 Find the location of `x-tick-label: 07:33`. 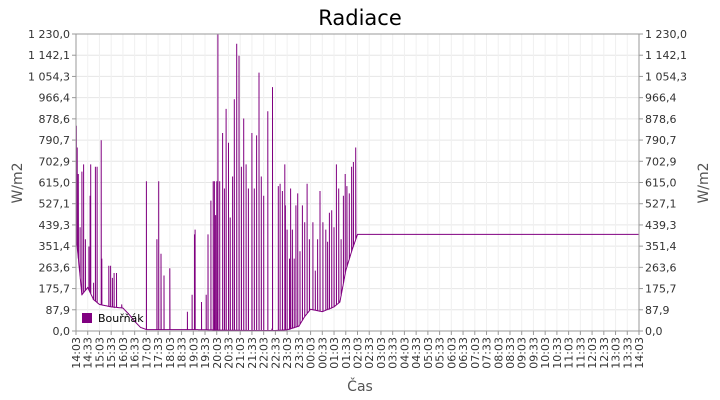

x-tick-label: 07:33 is located at coordinates (487, 353).